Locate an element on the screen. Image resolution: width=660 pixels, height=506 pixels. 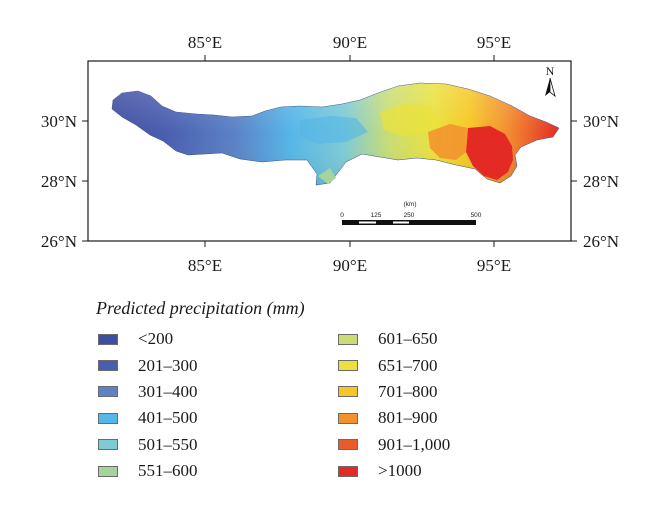
scale-bar: (km) 0 125 250 500 is located at coordinates (411, 213).